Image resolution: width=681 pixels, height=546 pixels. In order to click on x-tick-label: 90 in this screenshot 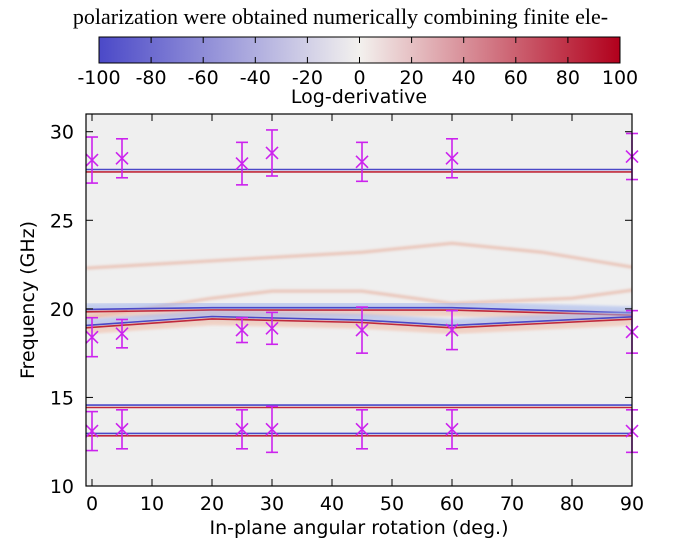, I will do `click(632, 504)`.